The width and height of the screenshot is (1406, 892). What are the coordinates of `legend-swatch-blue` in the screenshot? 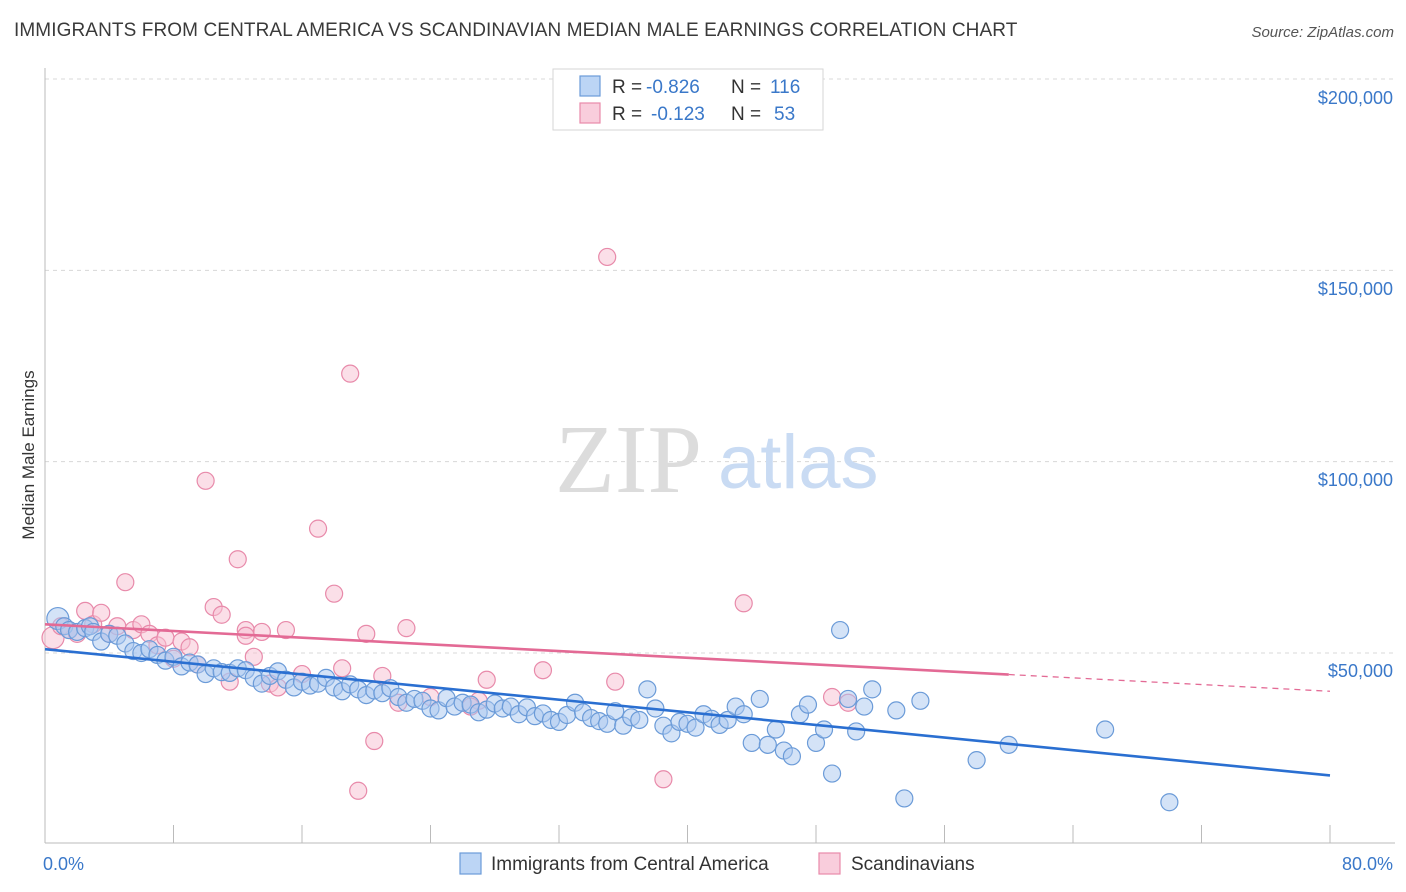 It's located at (590, 86).